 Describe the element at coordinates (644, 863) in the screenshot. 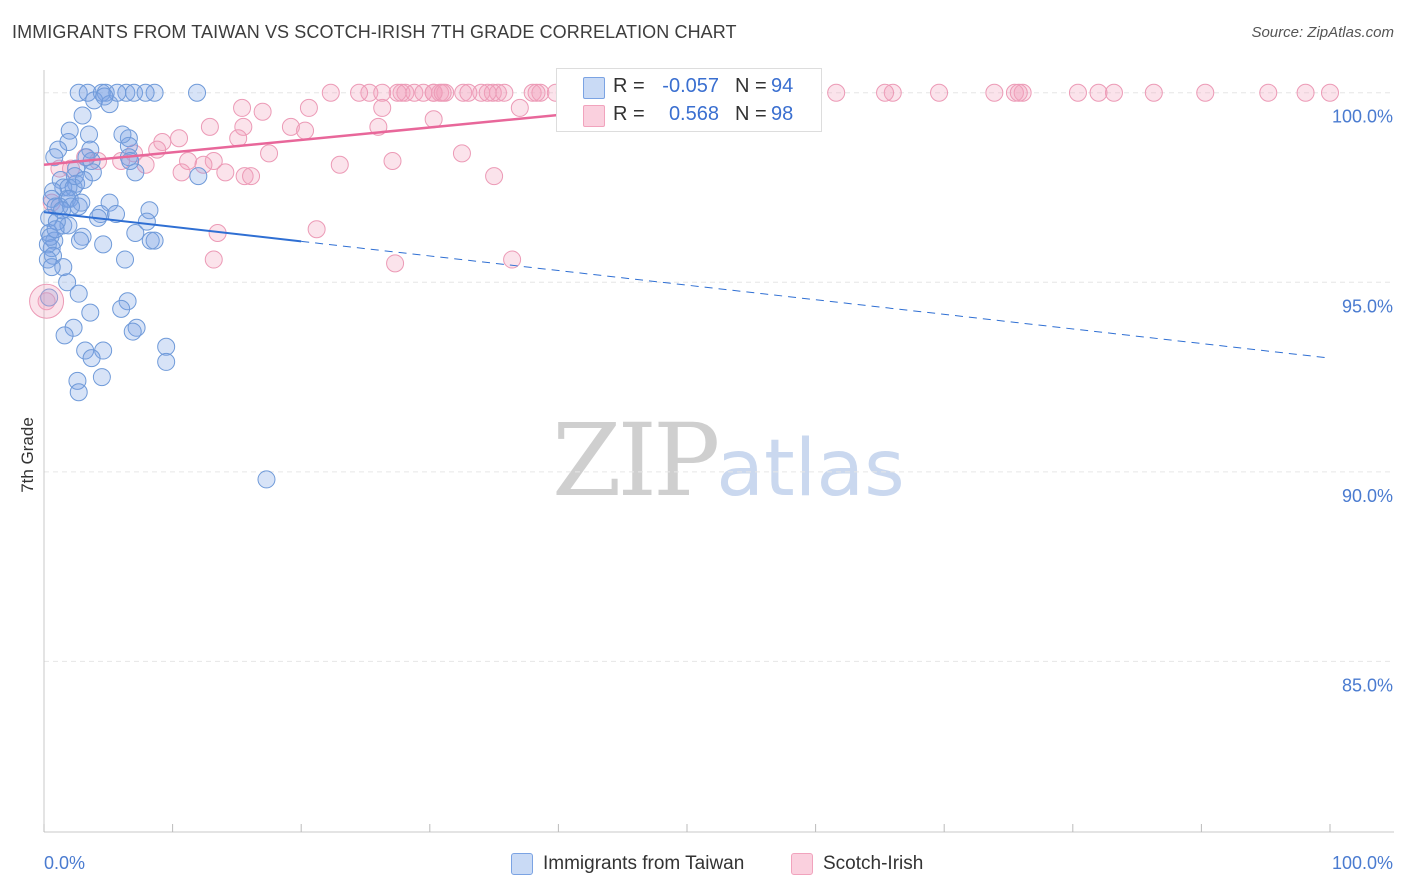

I see `legend-label-taiwan: Immigrants from Taiwan` at that location.